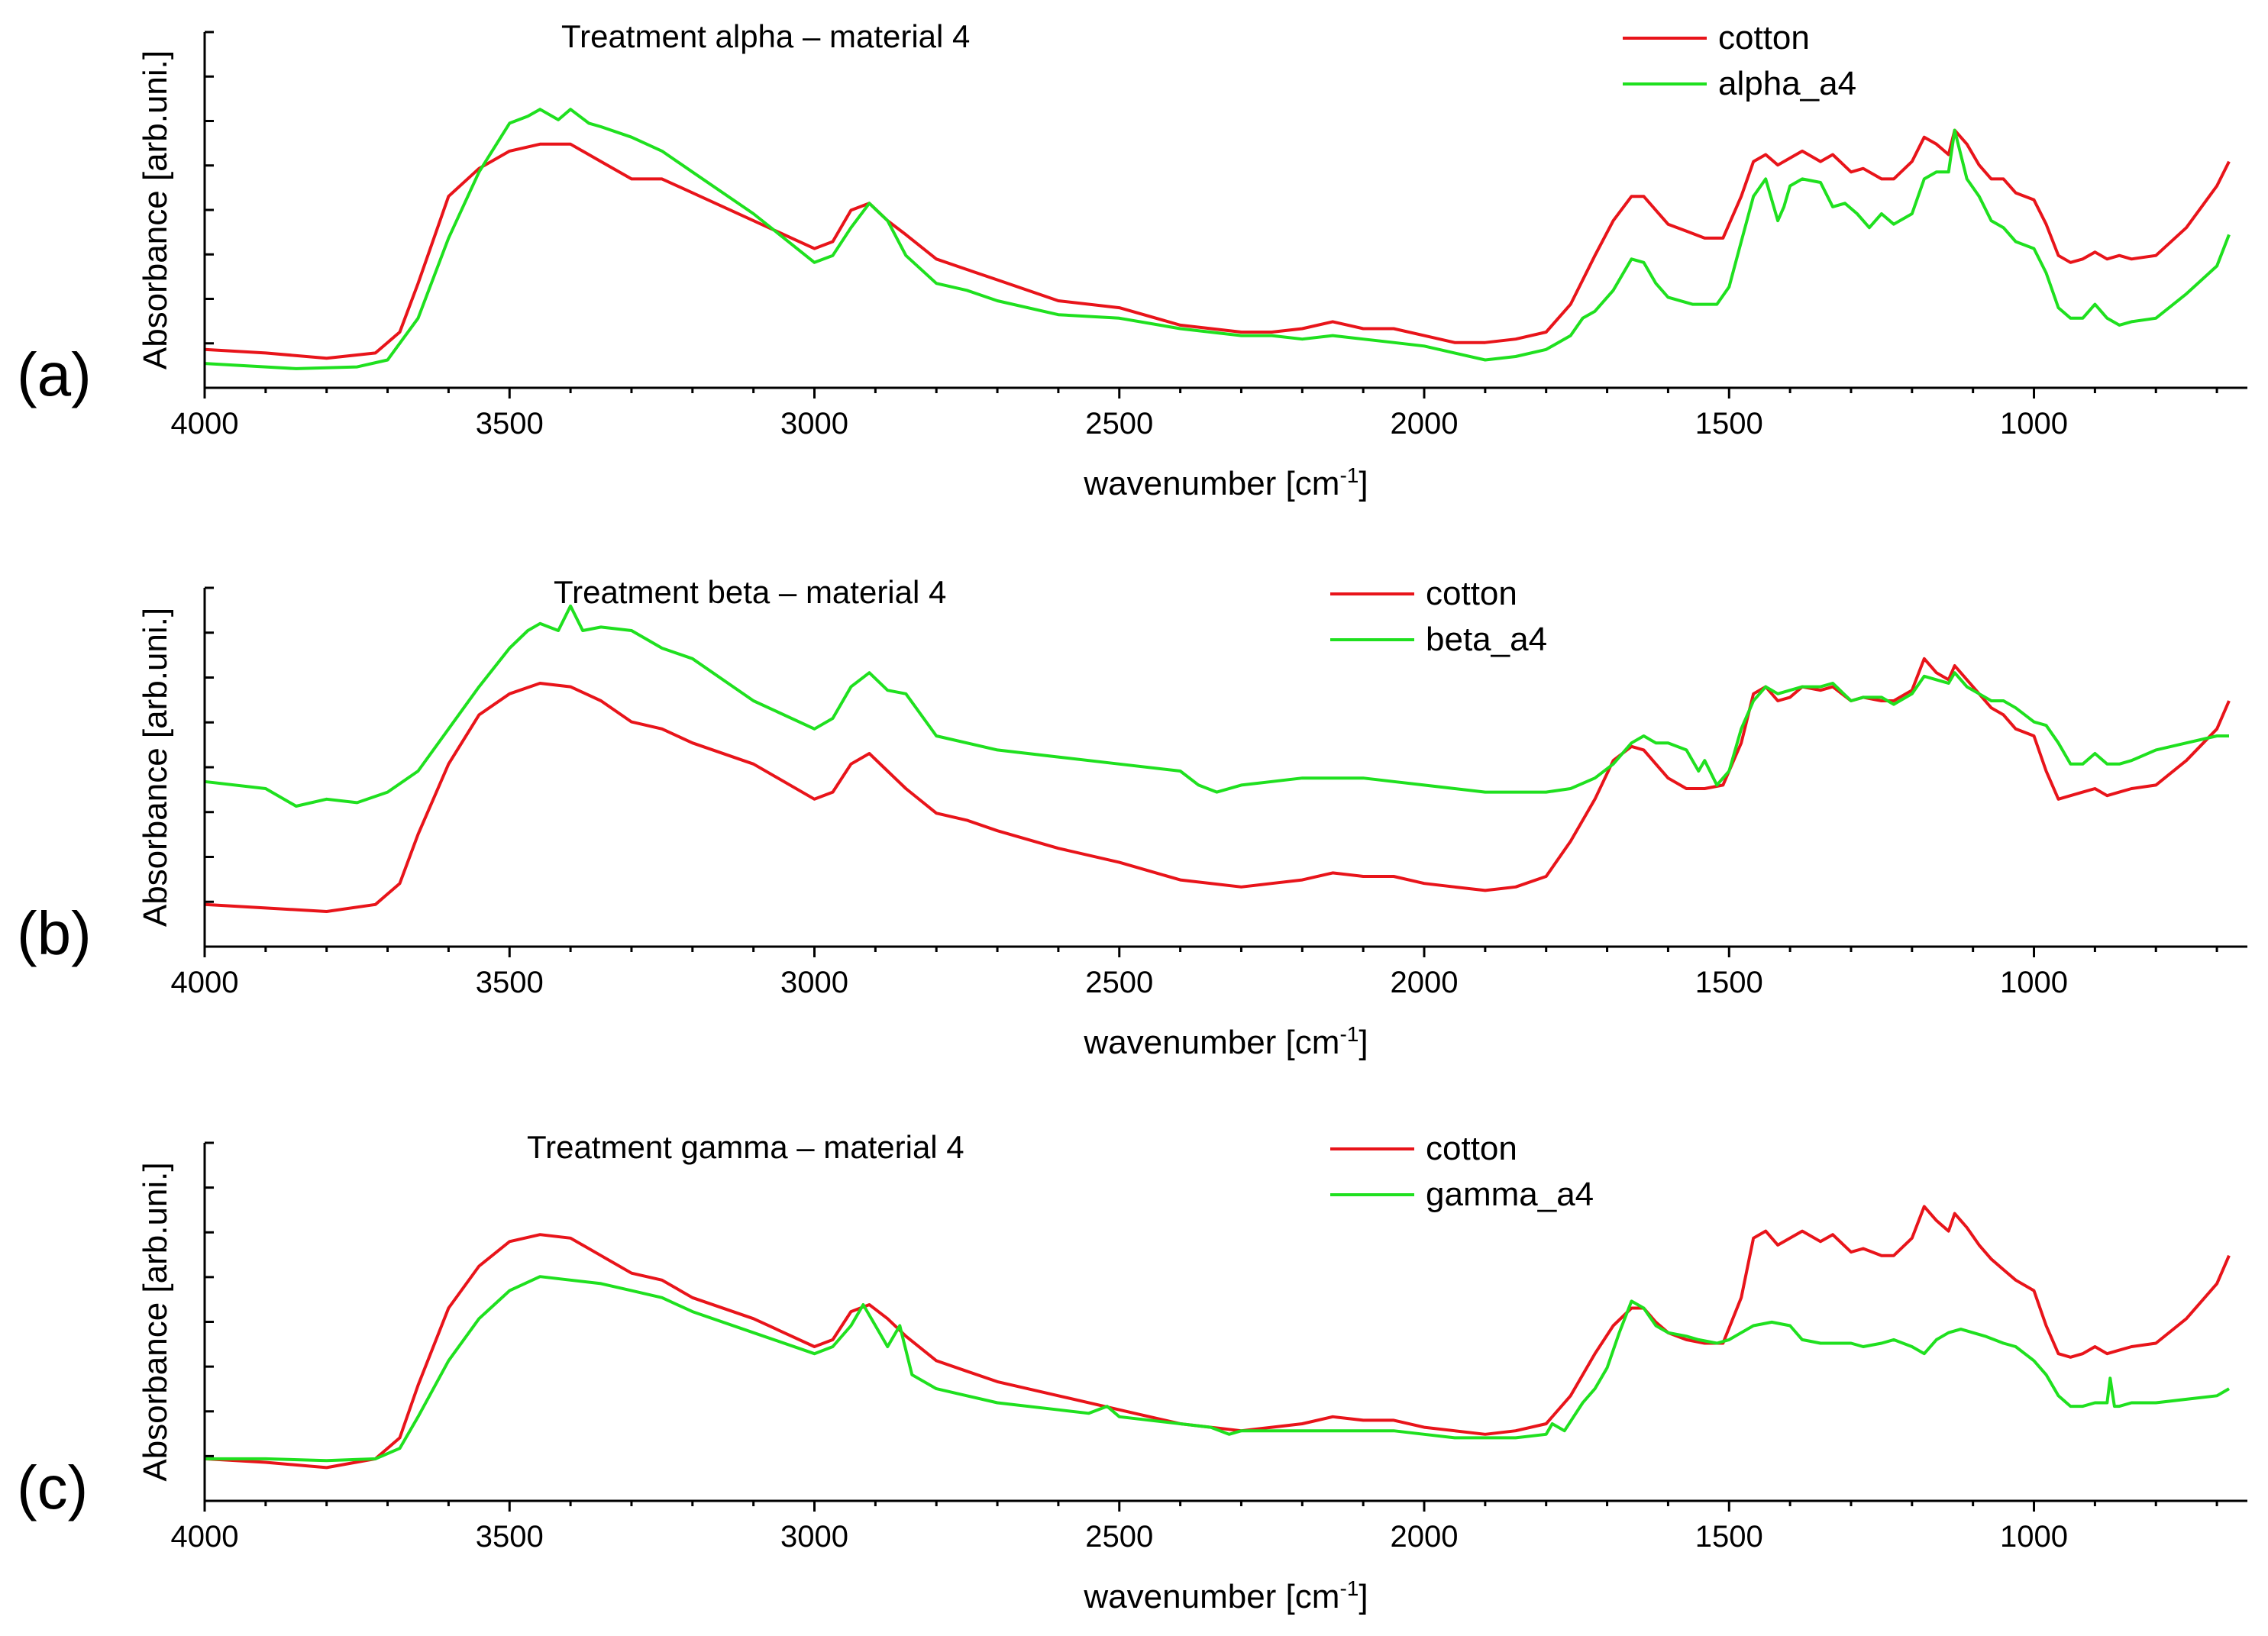  What do you see at coordinates (54, 374) in the screenshot?
I see `panel-label: (a)` at bounding box center [54, 374].